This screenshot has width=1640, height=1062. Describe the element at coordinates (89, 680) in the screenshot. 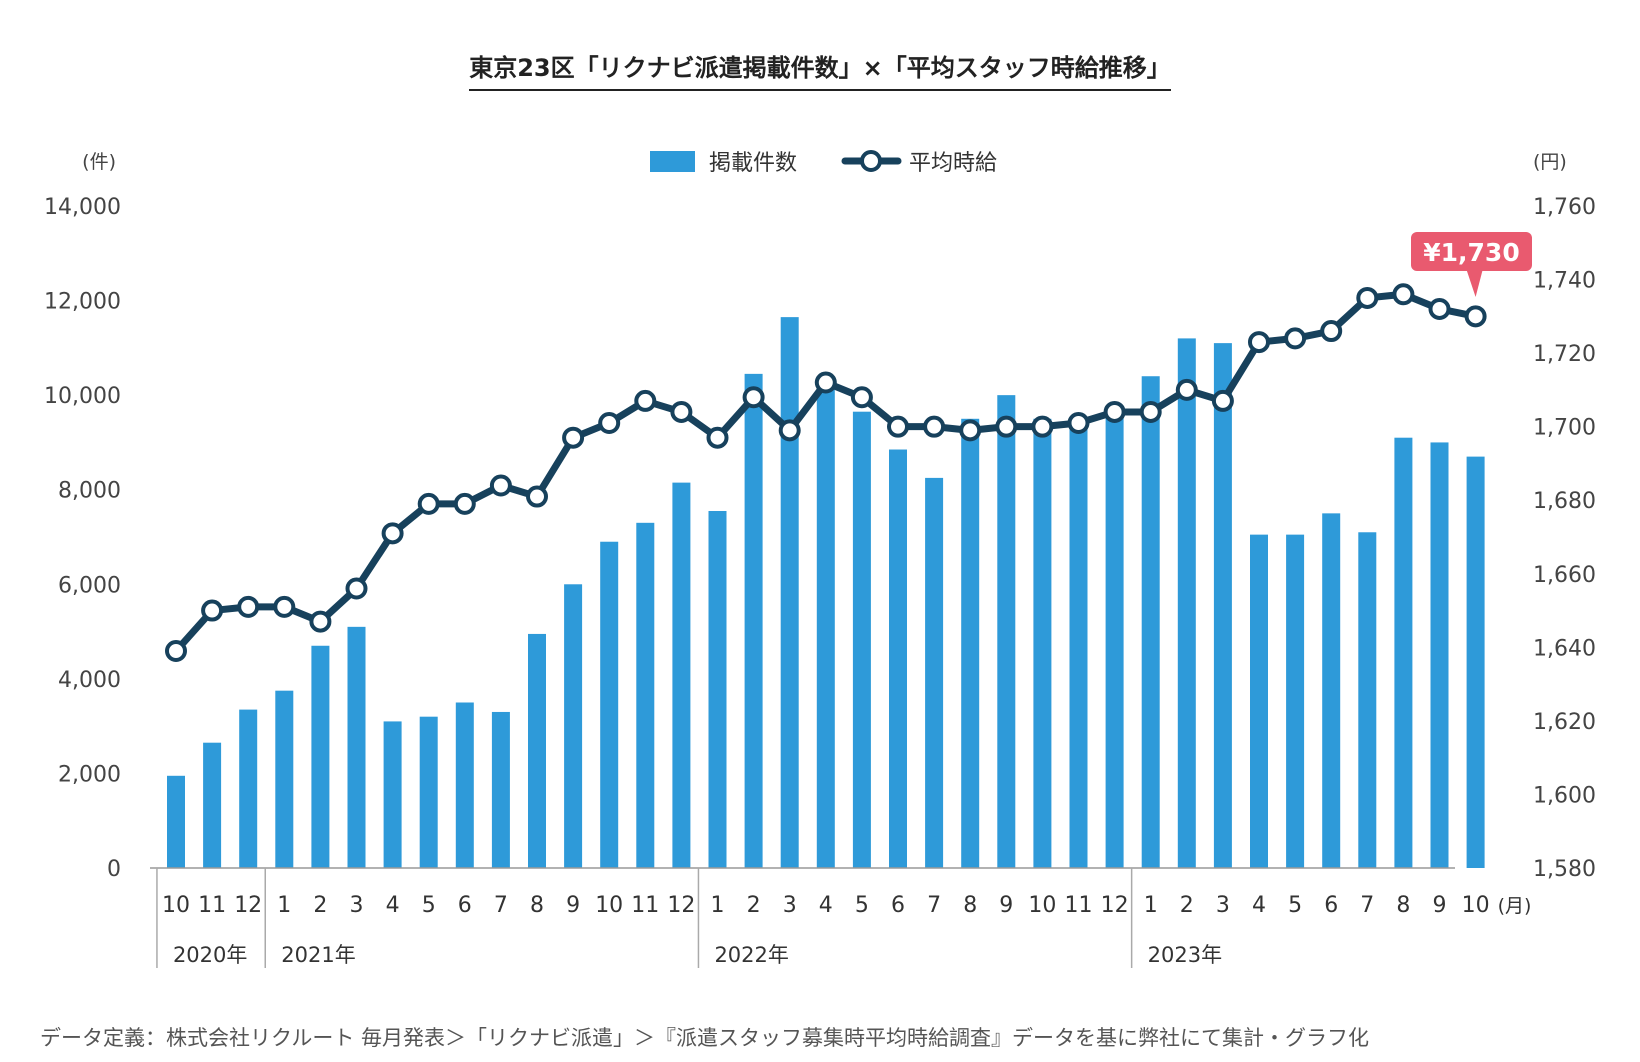

I see `y-left-tick-label: 4,000` at that location.